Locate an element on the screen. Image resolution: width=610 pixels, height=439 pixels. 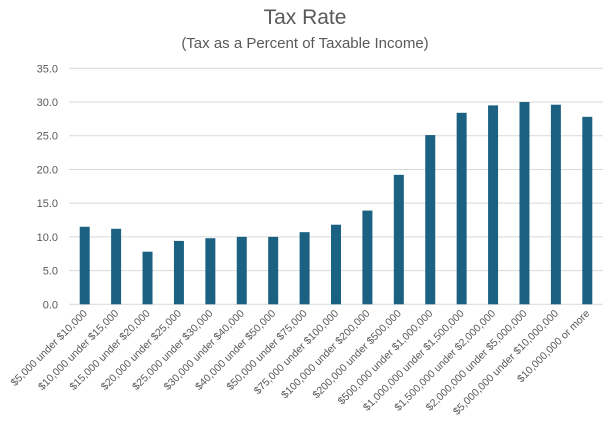
chart-subtitle: (Tax as a Percent of Taxable Income) is located at coordinates (304, 43).